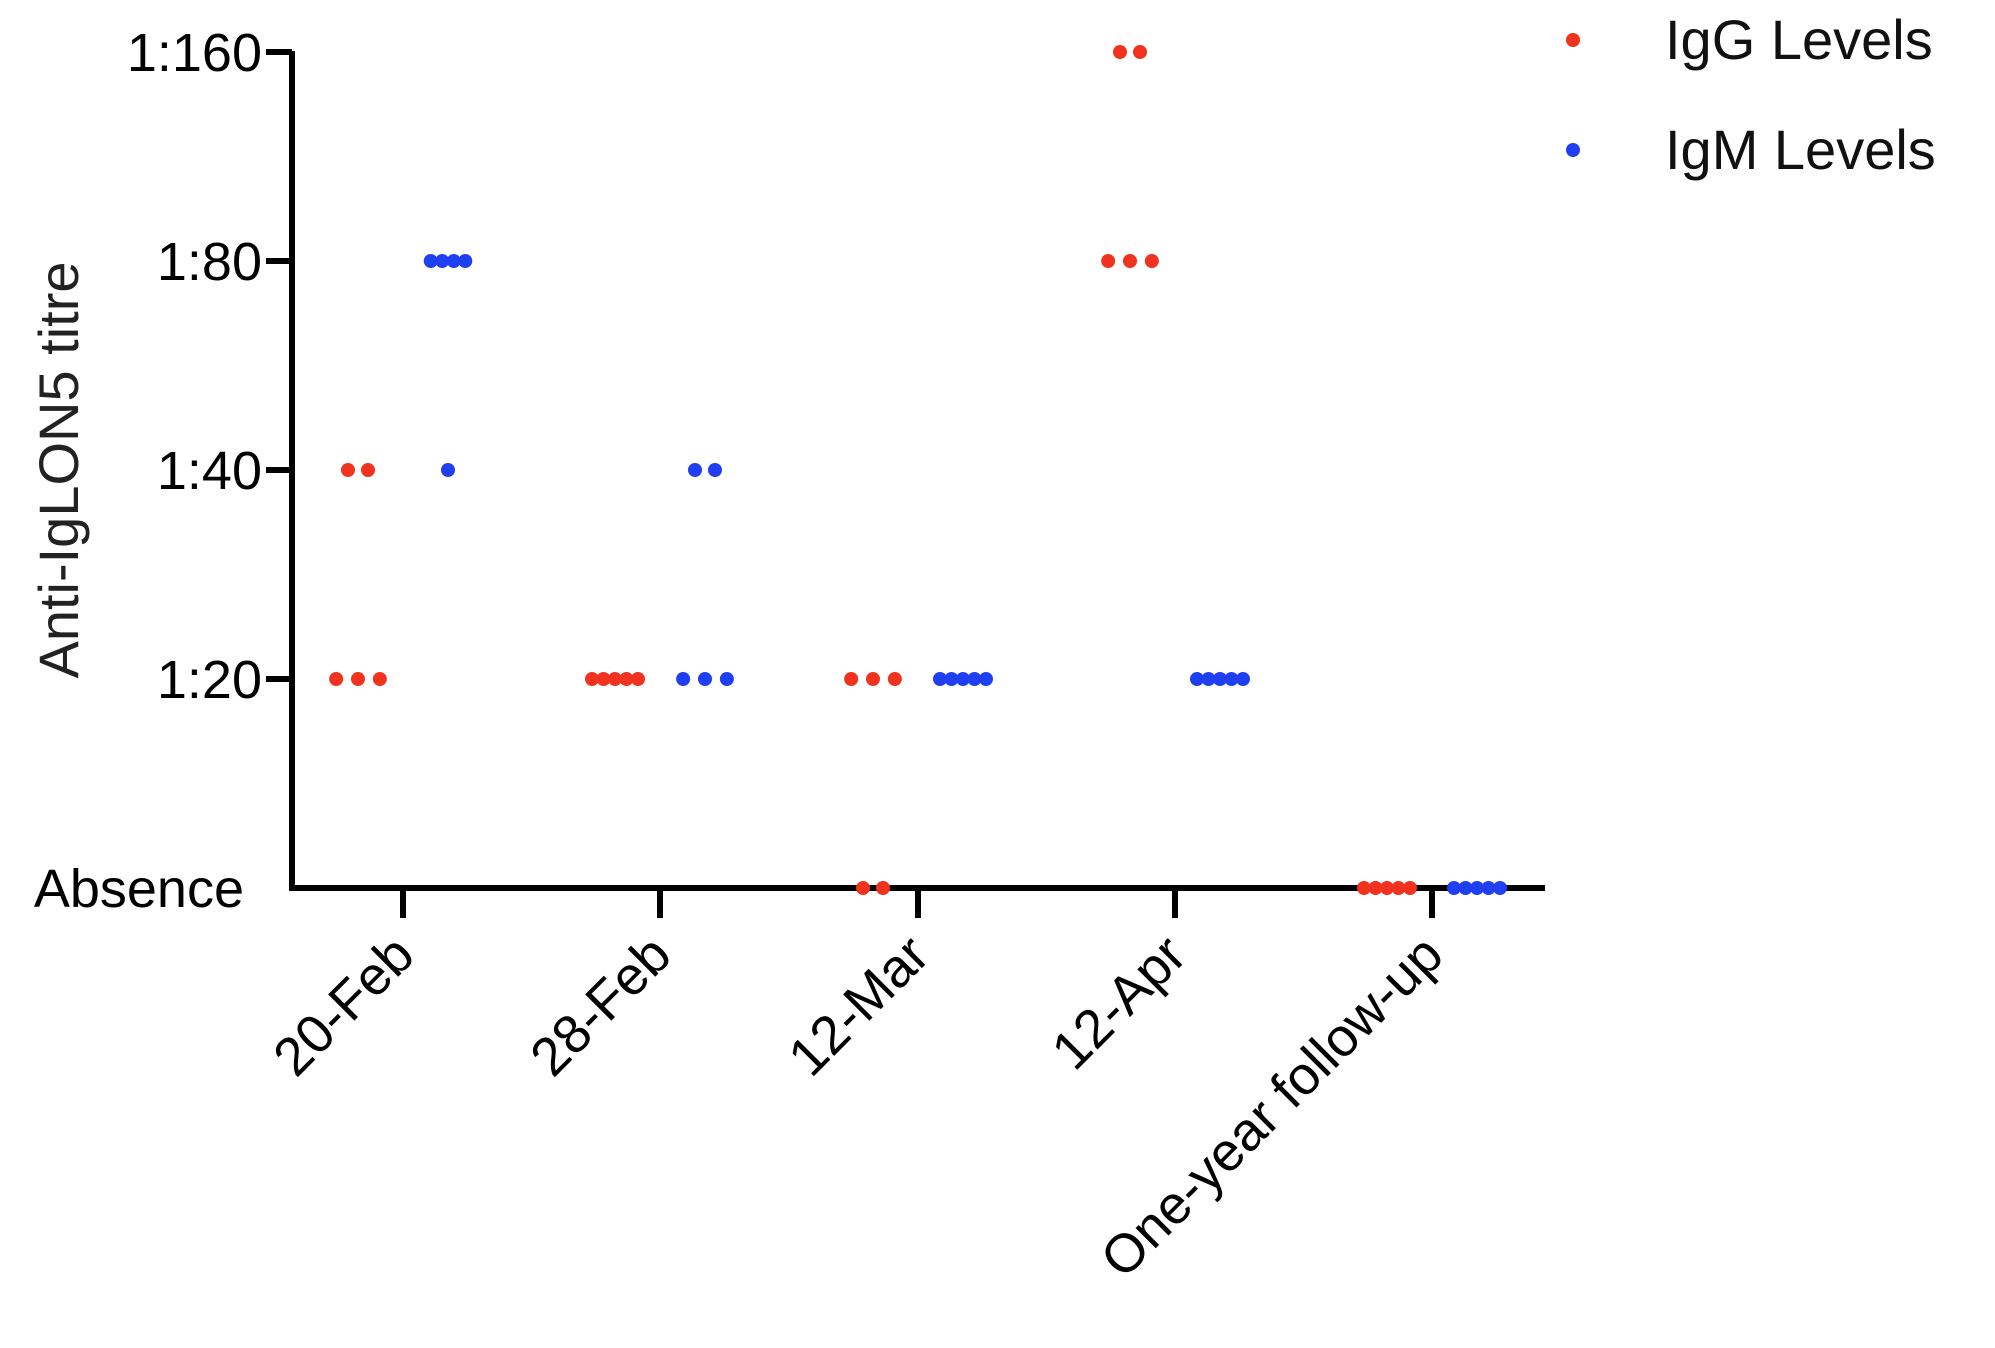 This screenshot has width=1995, height=1348. Describe the element at coordinates (194, 53) in the screenshot. I see `y-tick-label: 1:160` at that location.